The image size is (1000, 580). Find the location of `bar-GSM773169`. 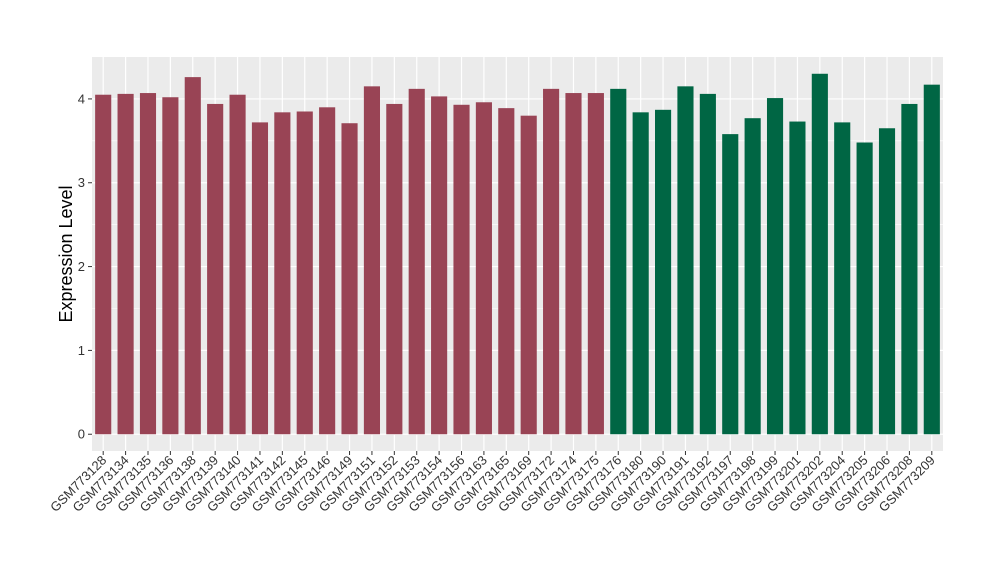

bar-GSM773169 is located at coordinates (528, 275).